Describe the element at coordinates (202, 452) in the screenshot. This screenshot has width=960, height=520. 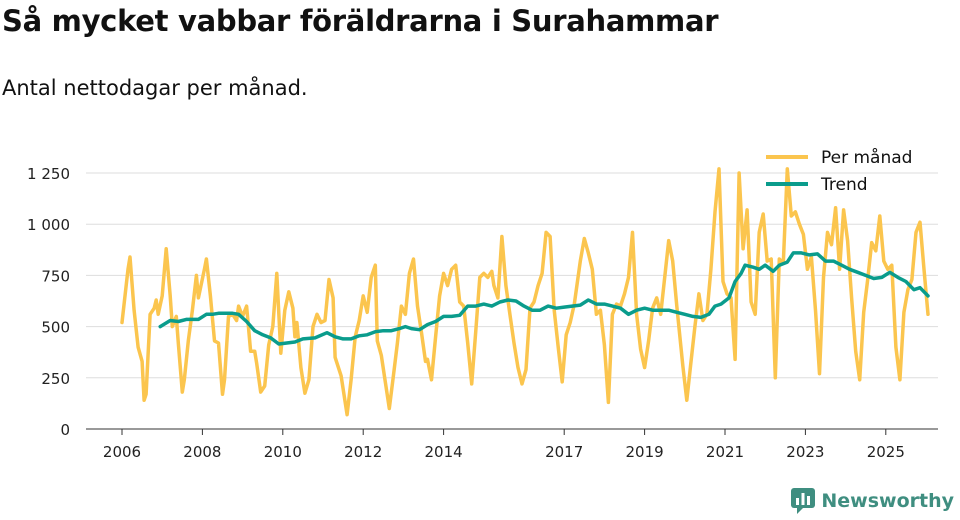
I see `x-tick-label: 2008` at that location.